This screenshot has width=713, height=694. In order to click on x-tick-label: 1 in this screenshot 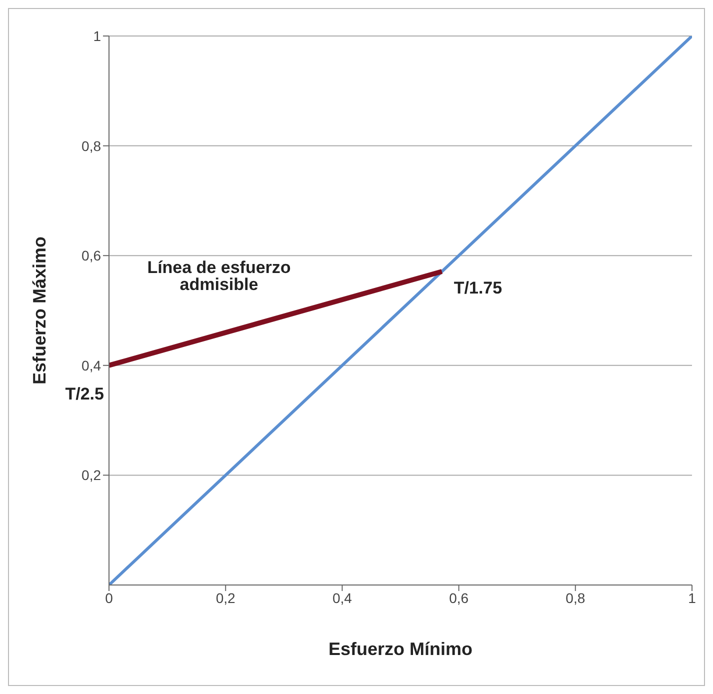, I will do `click(692, 598)`.